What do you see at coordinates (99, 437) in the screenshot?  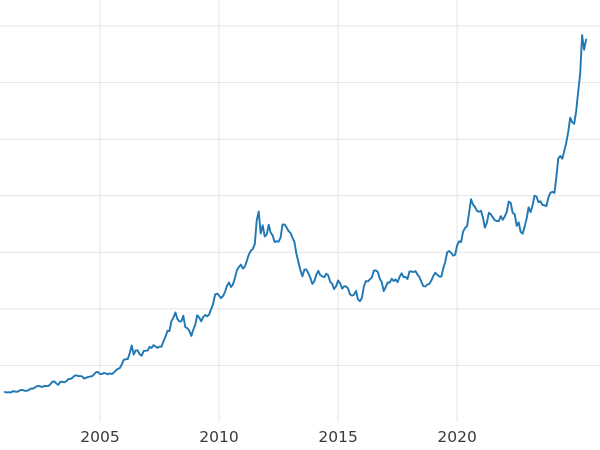 I see `x-tick-label: 2005` at bounding box center [99, 437].